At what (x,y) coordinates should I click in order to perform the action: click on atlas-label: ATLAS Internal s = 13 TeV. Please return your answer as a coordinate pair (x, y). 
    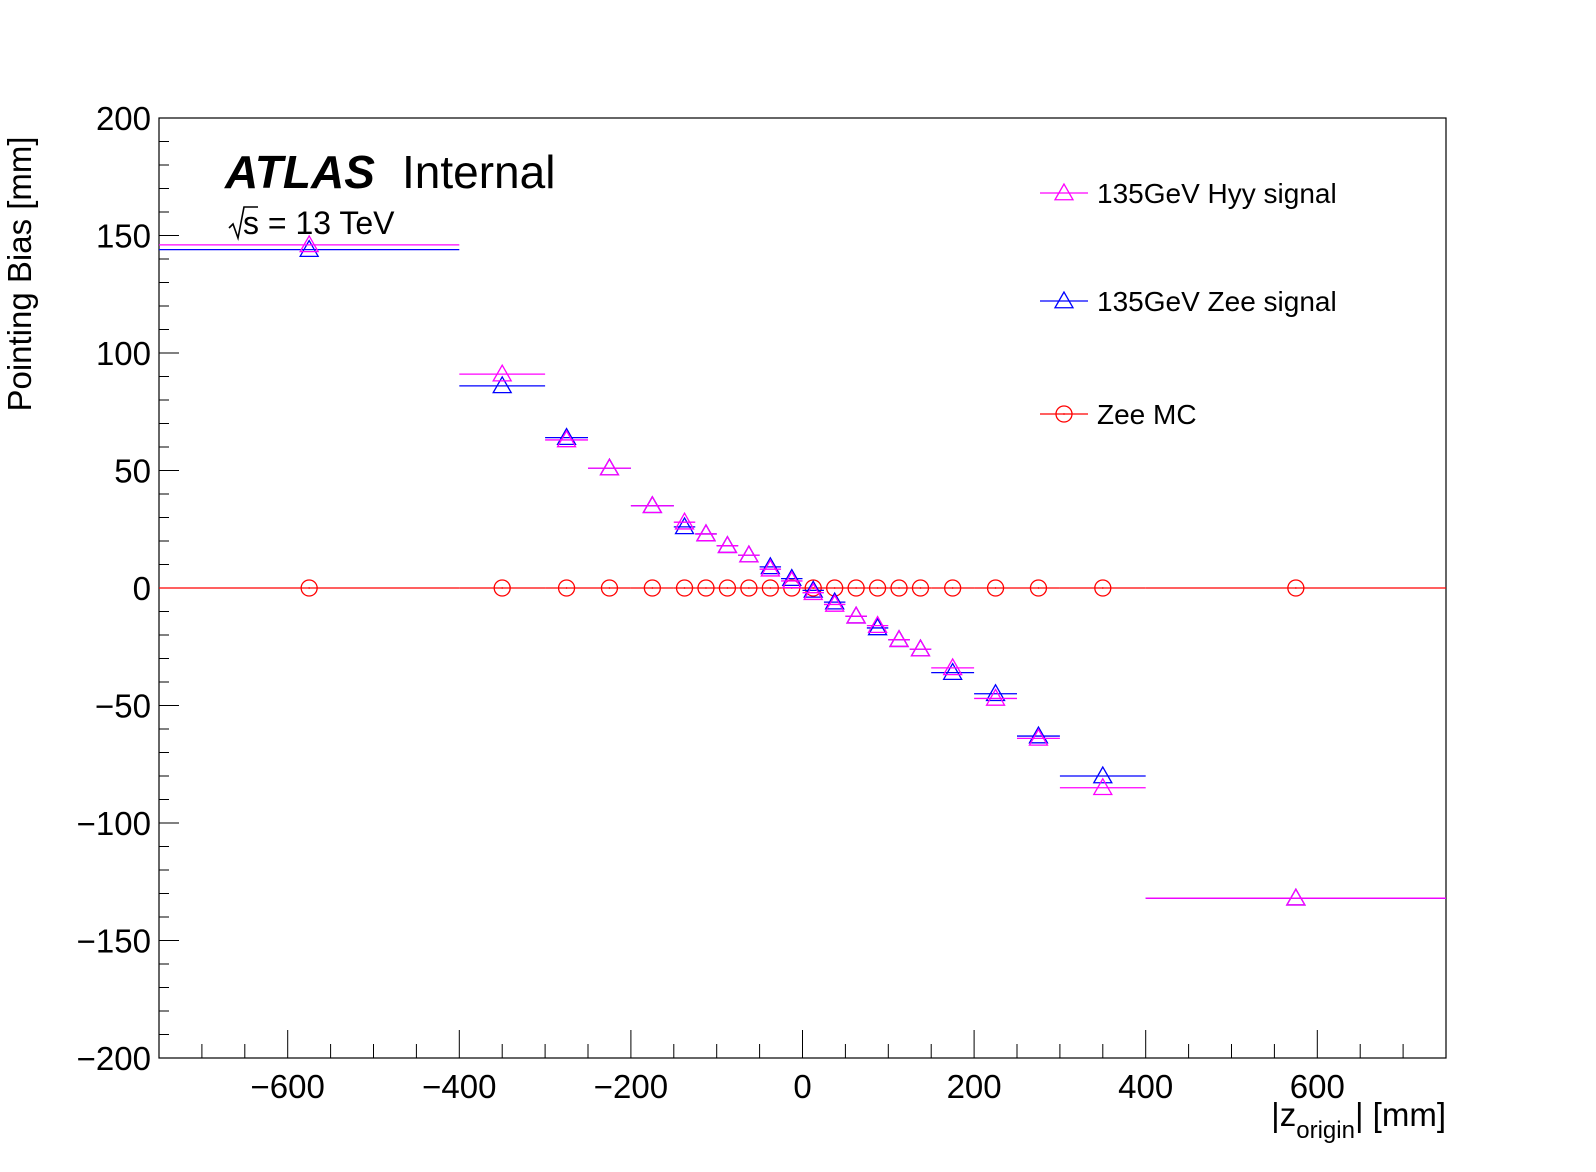
    Looking at the image, I should click on (389, 194).